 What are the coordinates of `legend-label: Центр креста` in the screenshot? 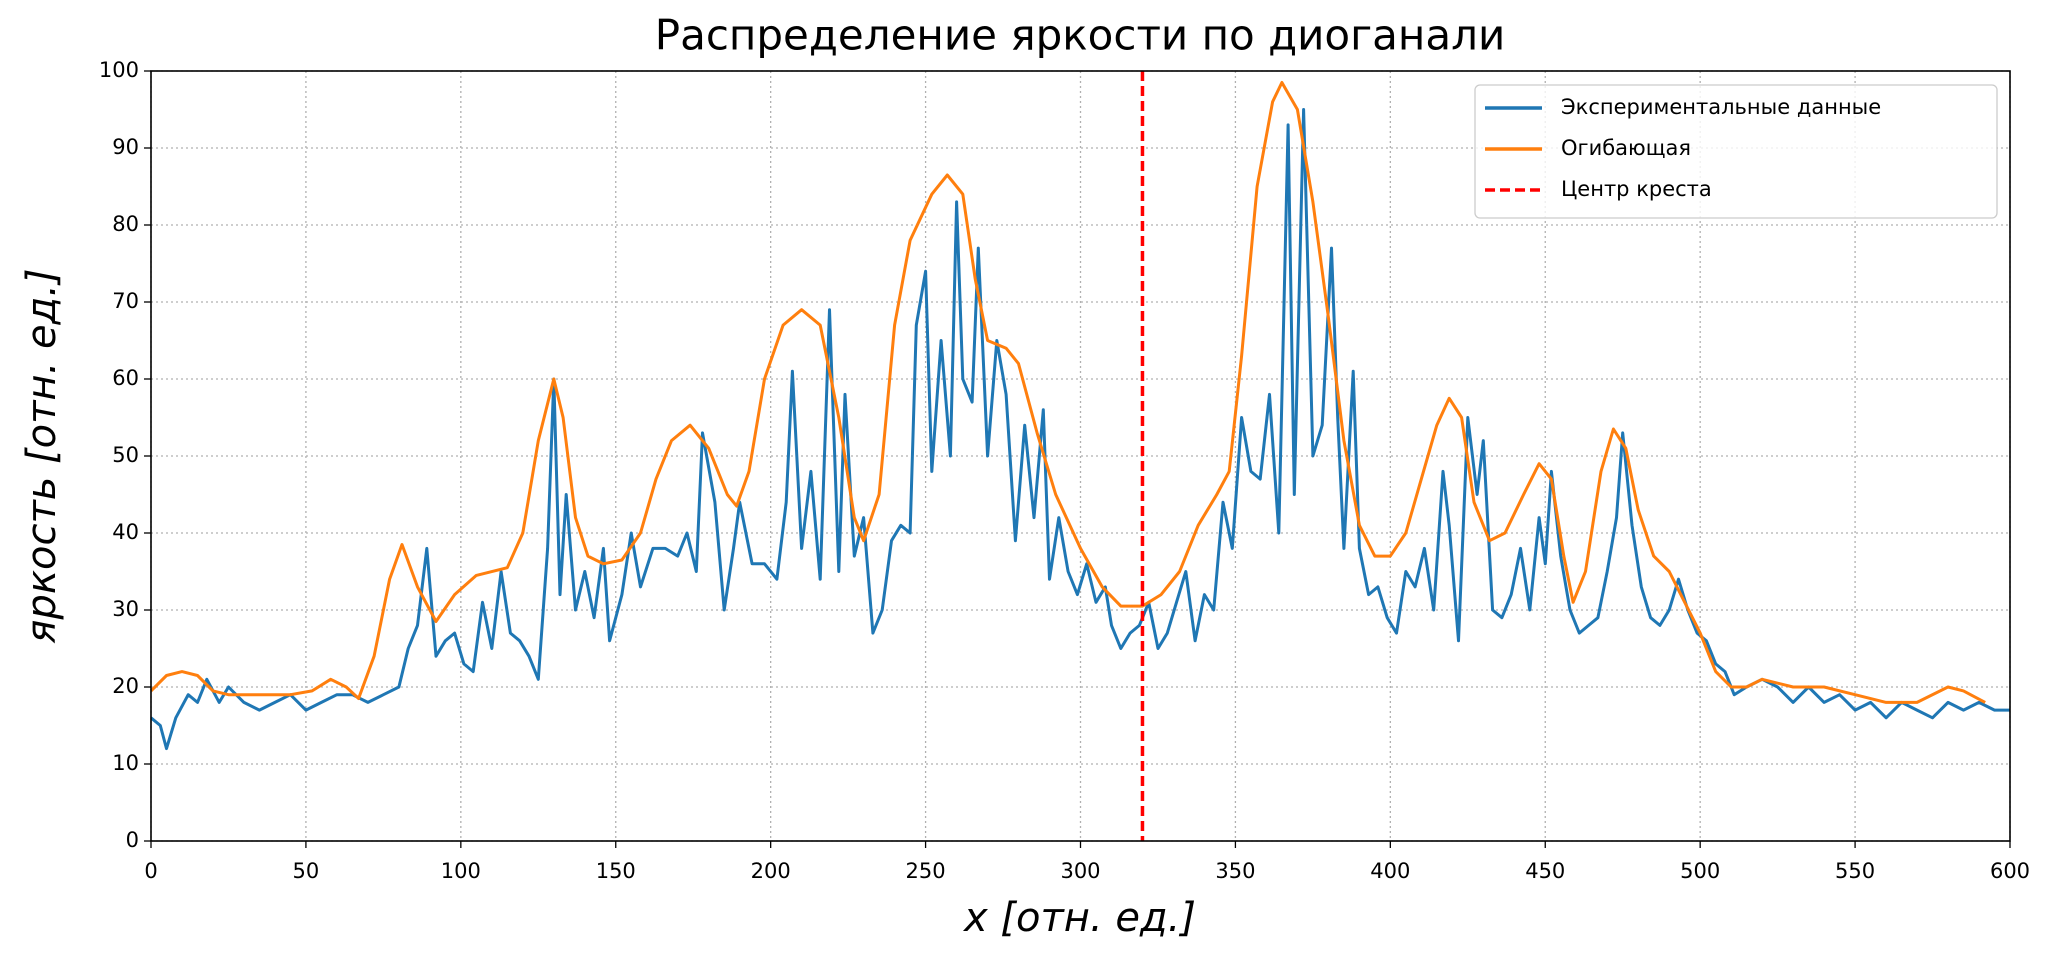 It's located at (1636, 189).